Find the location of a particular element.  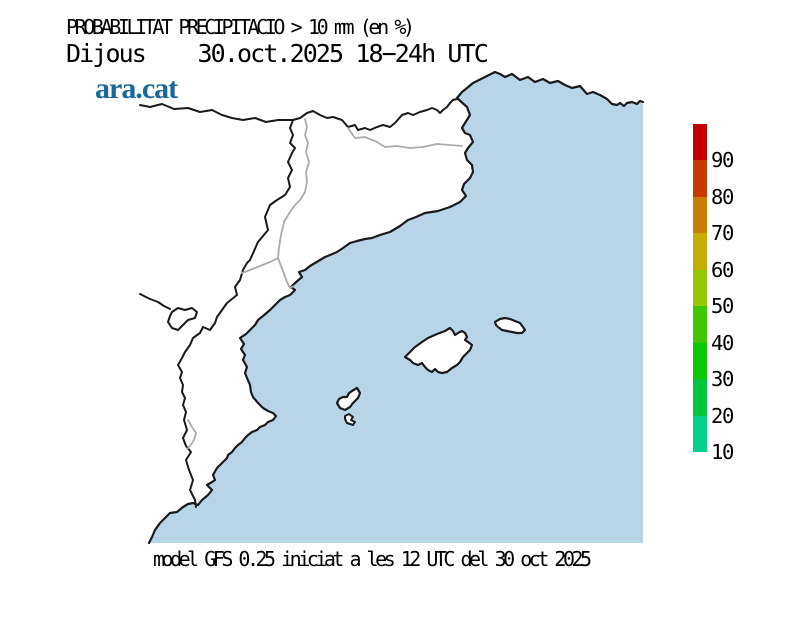

colorbar-tick-label: 80 is located at coordinates (722, 196).